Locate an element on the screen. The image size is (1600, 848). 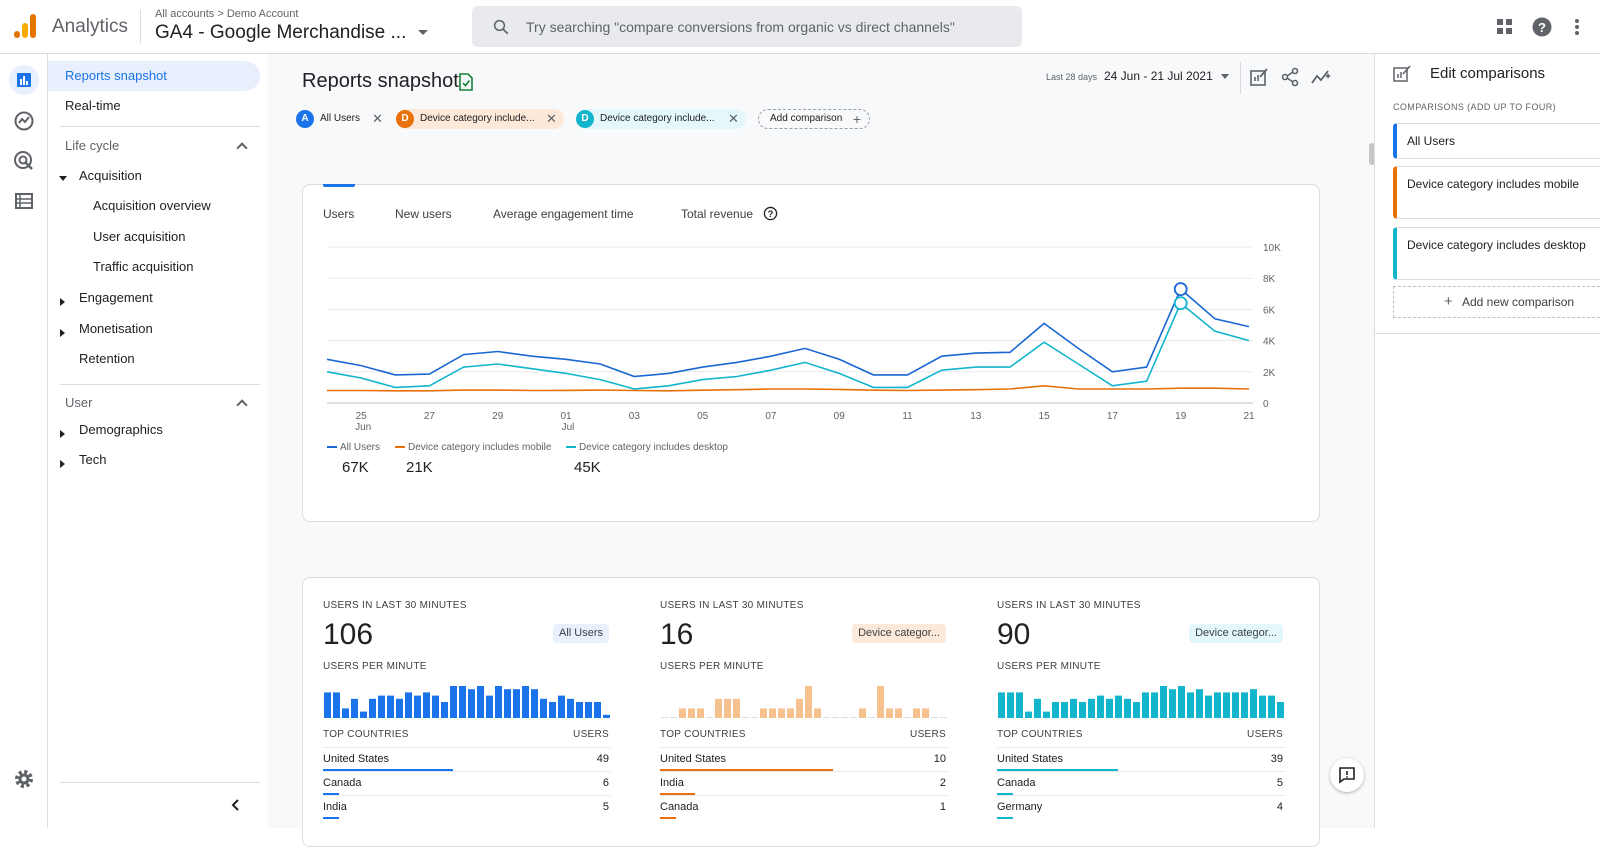
country-row: Canada 5 is located at coordinates (1141, 783).